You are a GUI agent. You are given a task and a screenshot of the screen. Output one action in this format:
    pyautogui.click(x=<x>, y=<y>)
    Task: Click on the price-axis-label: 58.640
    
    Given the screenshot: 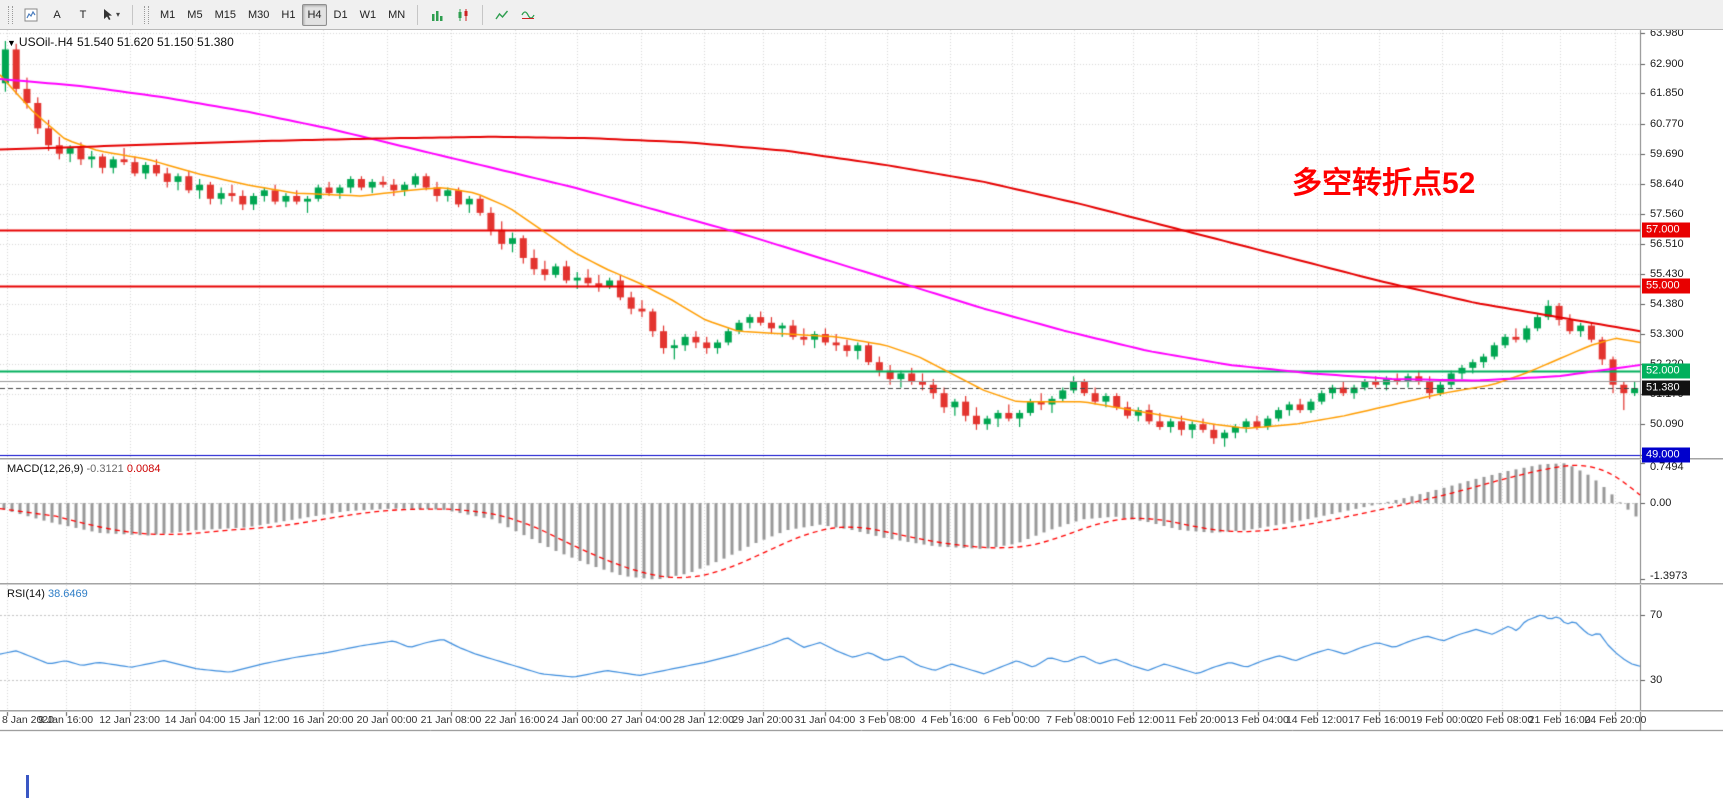 What is the action you would take?
    pyautogui.click(x=1667, y=183)
    